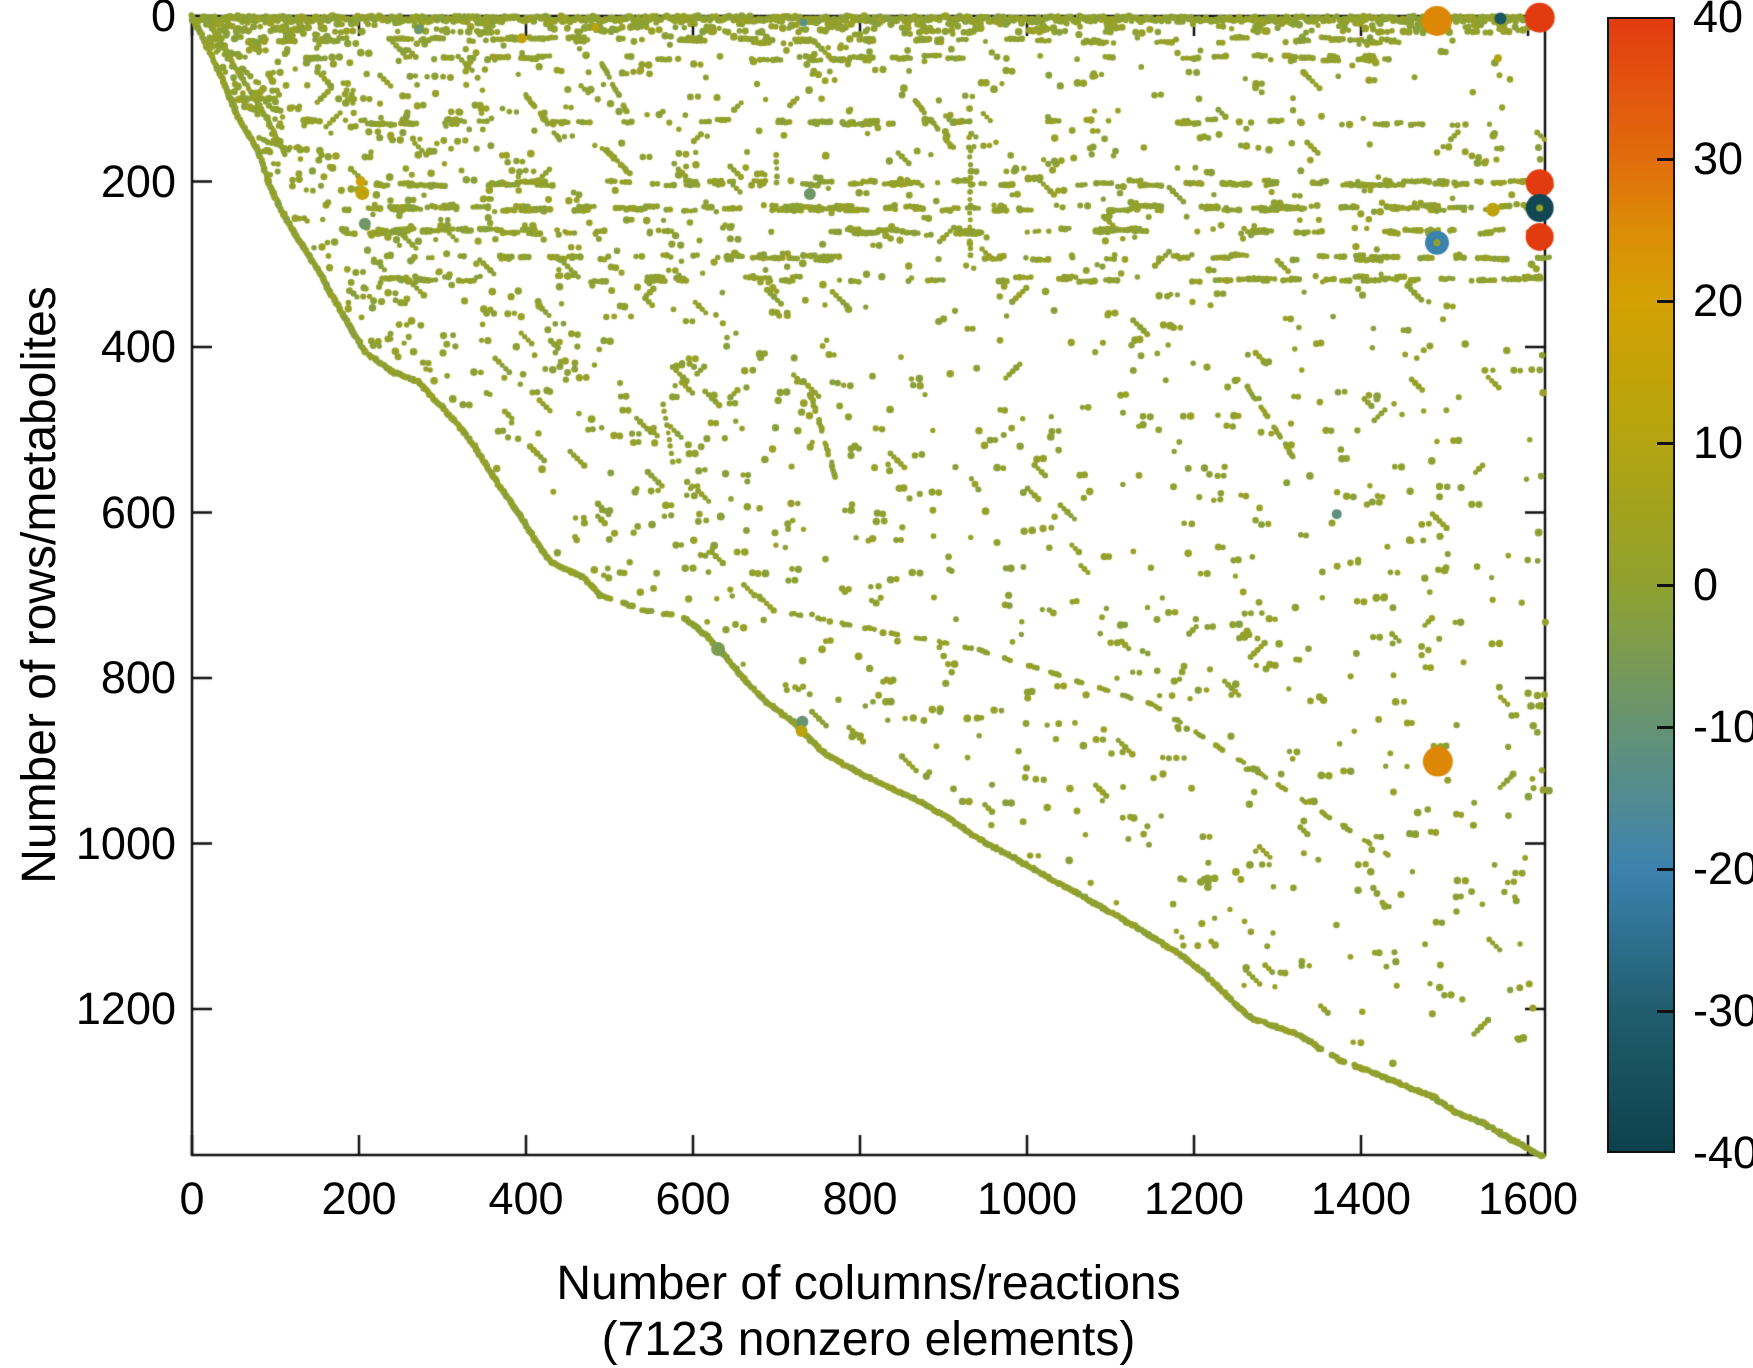 This screenshot has width=1753, height=1368. Describe the element at coordinates (1718, 158) in the screenshot. I see `colorbar-tick-label: 30` at that location.